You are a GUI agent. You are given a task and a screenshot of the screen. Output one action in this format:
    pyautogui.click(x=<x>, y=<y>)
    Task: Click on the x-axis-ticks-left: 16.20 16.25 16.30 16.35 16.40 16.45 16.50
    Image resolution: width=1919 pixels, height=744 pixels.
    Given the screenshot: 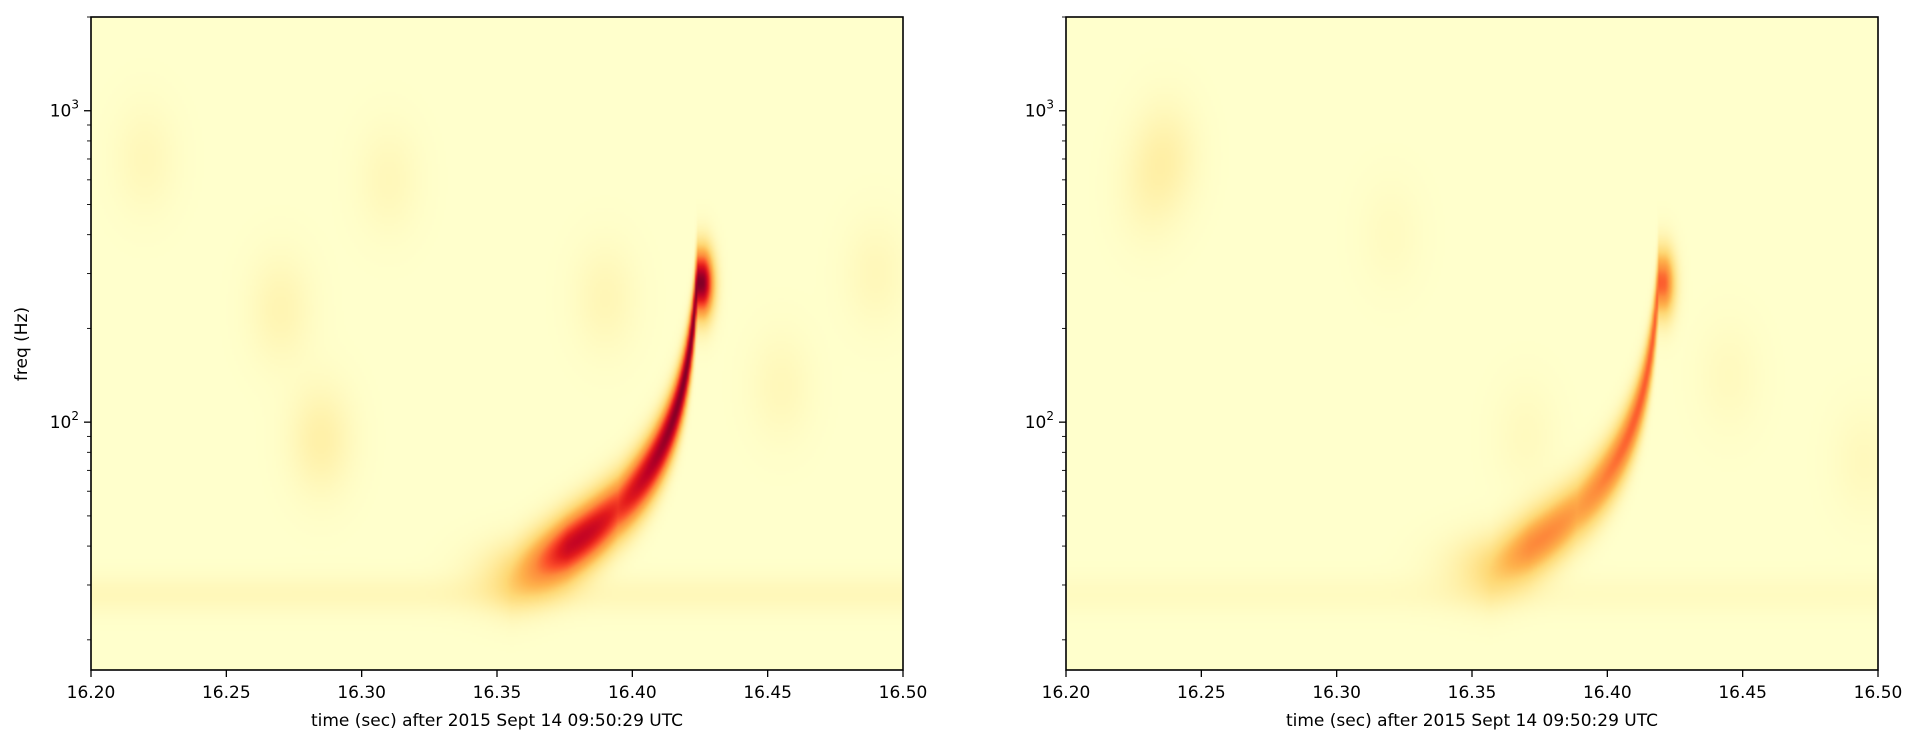 What is the action you would take?
    pyautogui.click(x=497, y=686)
    